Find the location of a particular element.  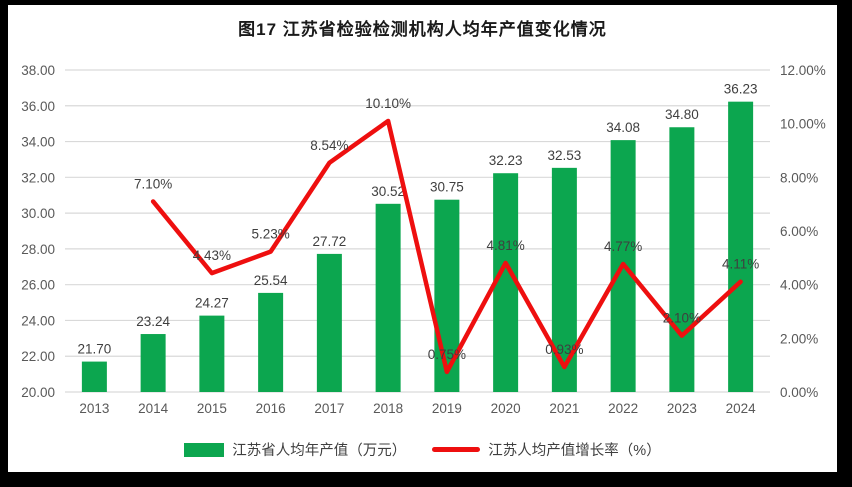

x-axis-tick-label: 2013 is located at coordinates (94, 408).